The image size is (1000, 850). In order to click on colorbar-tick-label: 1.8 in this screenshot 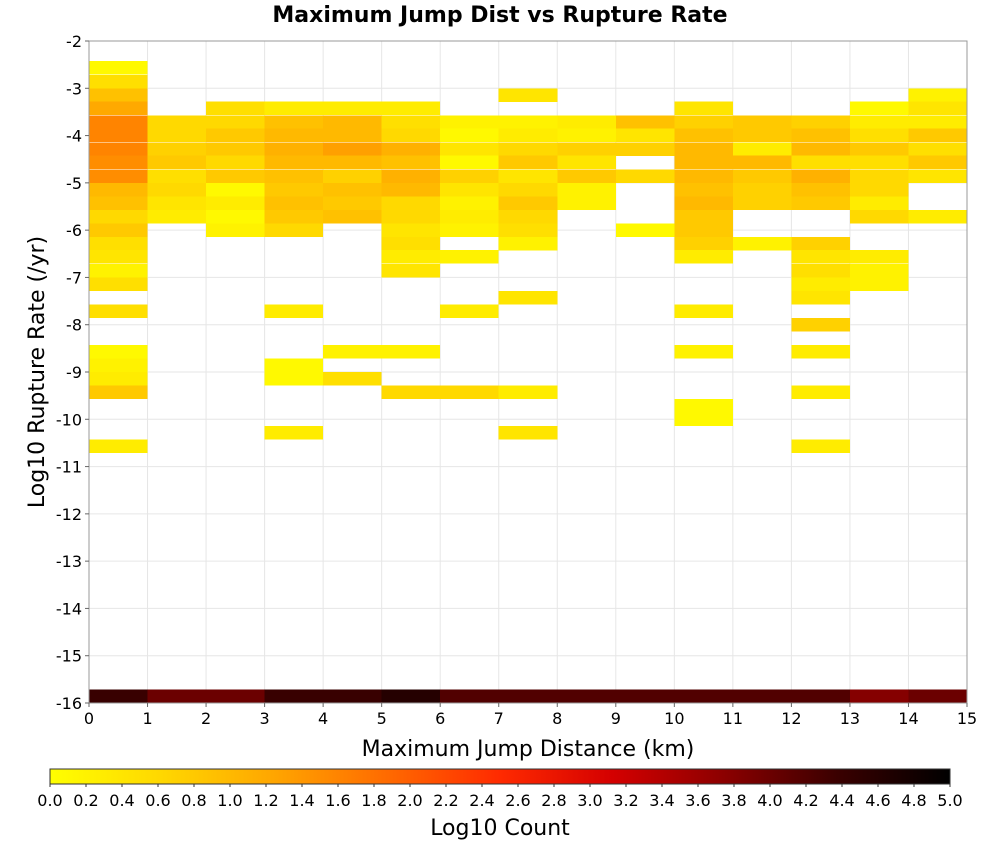, I will do `click(373, 800)`.